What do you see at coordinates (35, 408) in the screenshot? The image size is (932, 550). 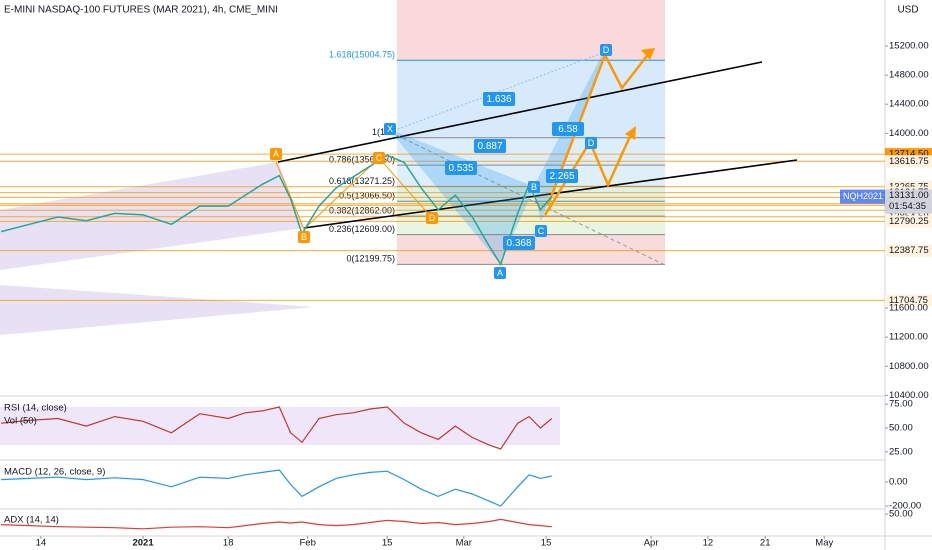 I see `indicator-name: RSI (14, close)` at bounding box center [35, 408].